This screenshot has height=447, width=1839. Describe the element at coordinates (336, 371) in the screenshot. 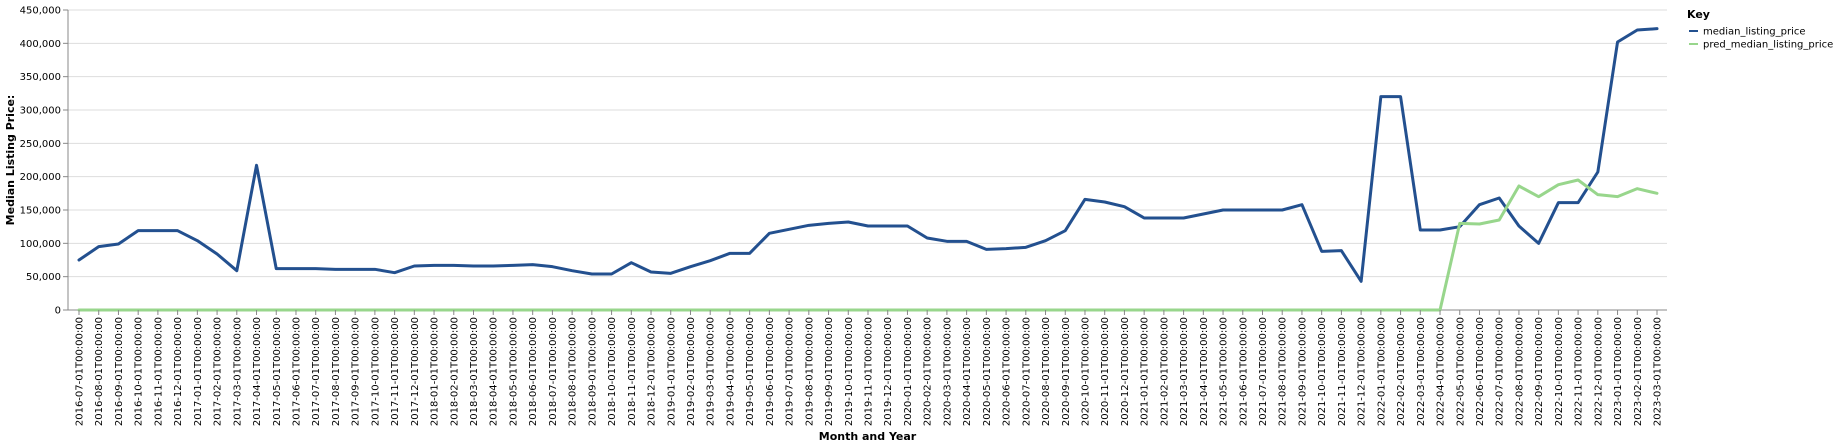

I see `x-tick-label: 2017-08-01T00:00:00` at that location.